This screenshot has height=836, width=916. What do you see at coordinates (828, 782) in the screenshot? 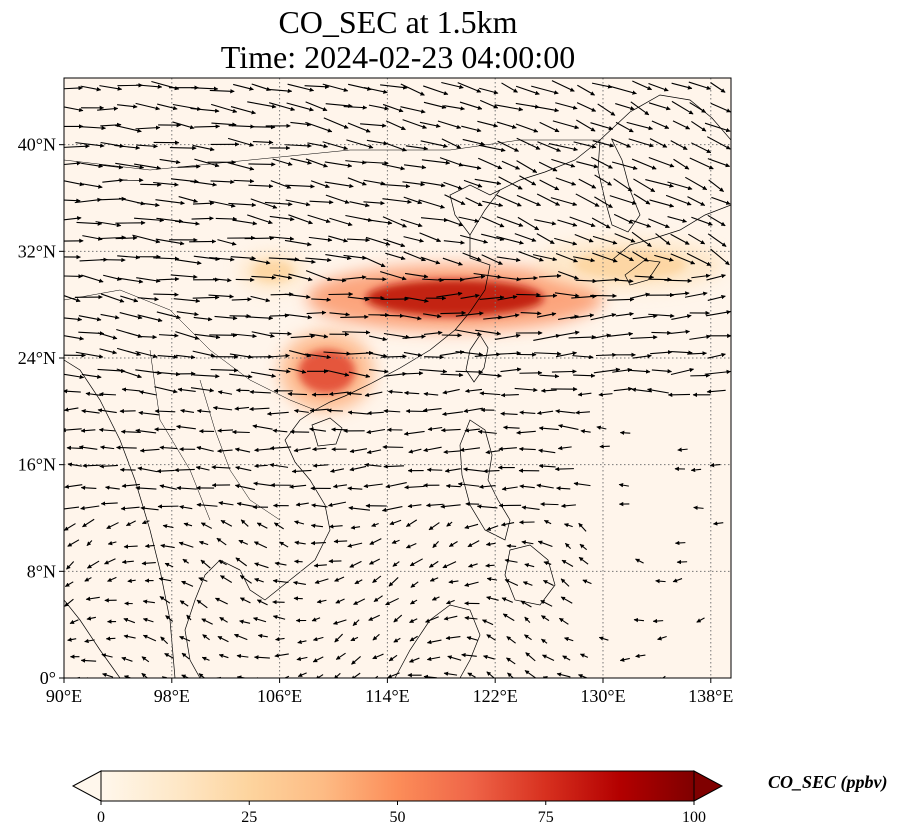
I see `colorbar-label: CO_SEC (ppbv)` at bounding box center [828, 782].